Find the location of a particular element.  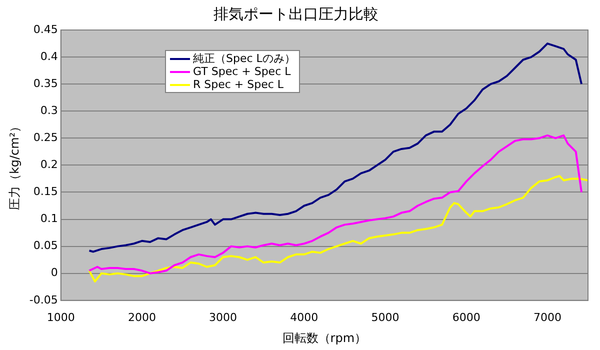

y-tick-label: 0.4 is located at coordinates (49, 56).